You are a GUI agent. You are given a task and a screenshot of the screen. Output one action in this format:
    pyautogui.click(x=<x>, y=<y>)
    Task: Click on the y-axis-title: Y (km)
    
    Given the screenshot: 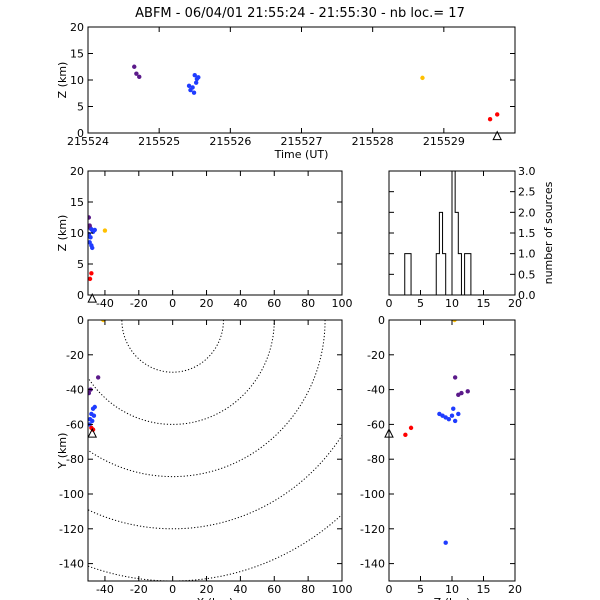 What is the action you would take?
    pyautogui.click(x=62, y=451)
    